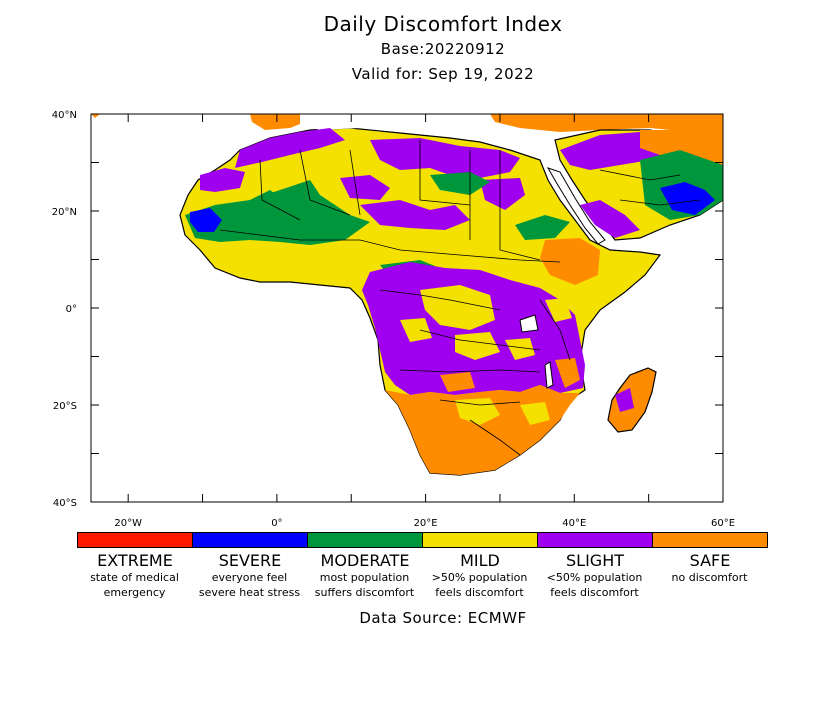 Image resolution: width=826 pixels, height=702 pixels. I want to click on lon-tick-label: 40°E, so click(574, 523).